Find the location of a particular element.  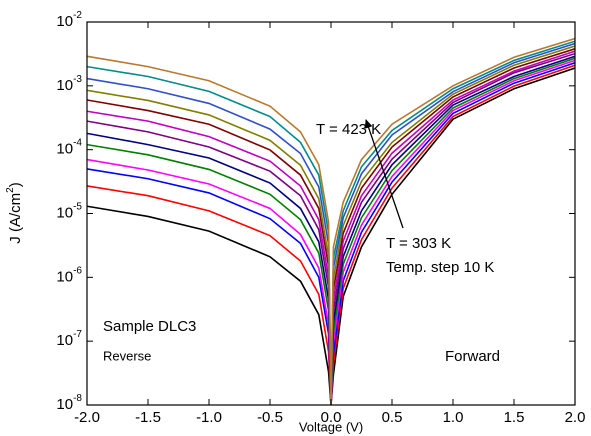

annotation: Sample DLC3 is located at coordinates (149, 326).